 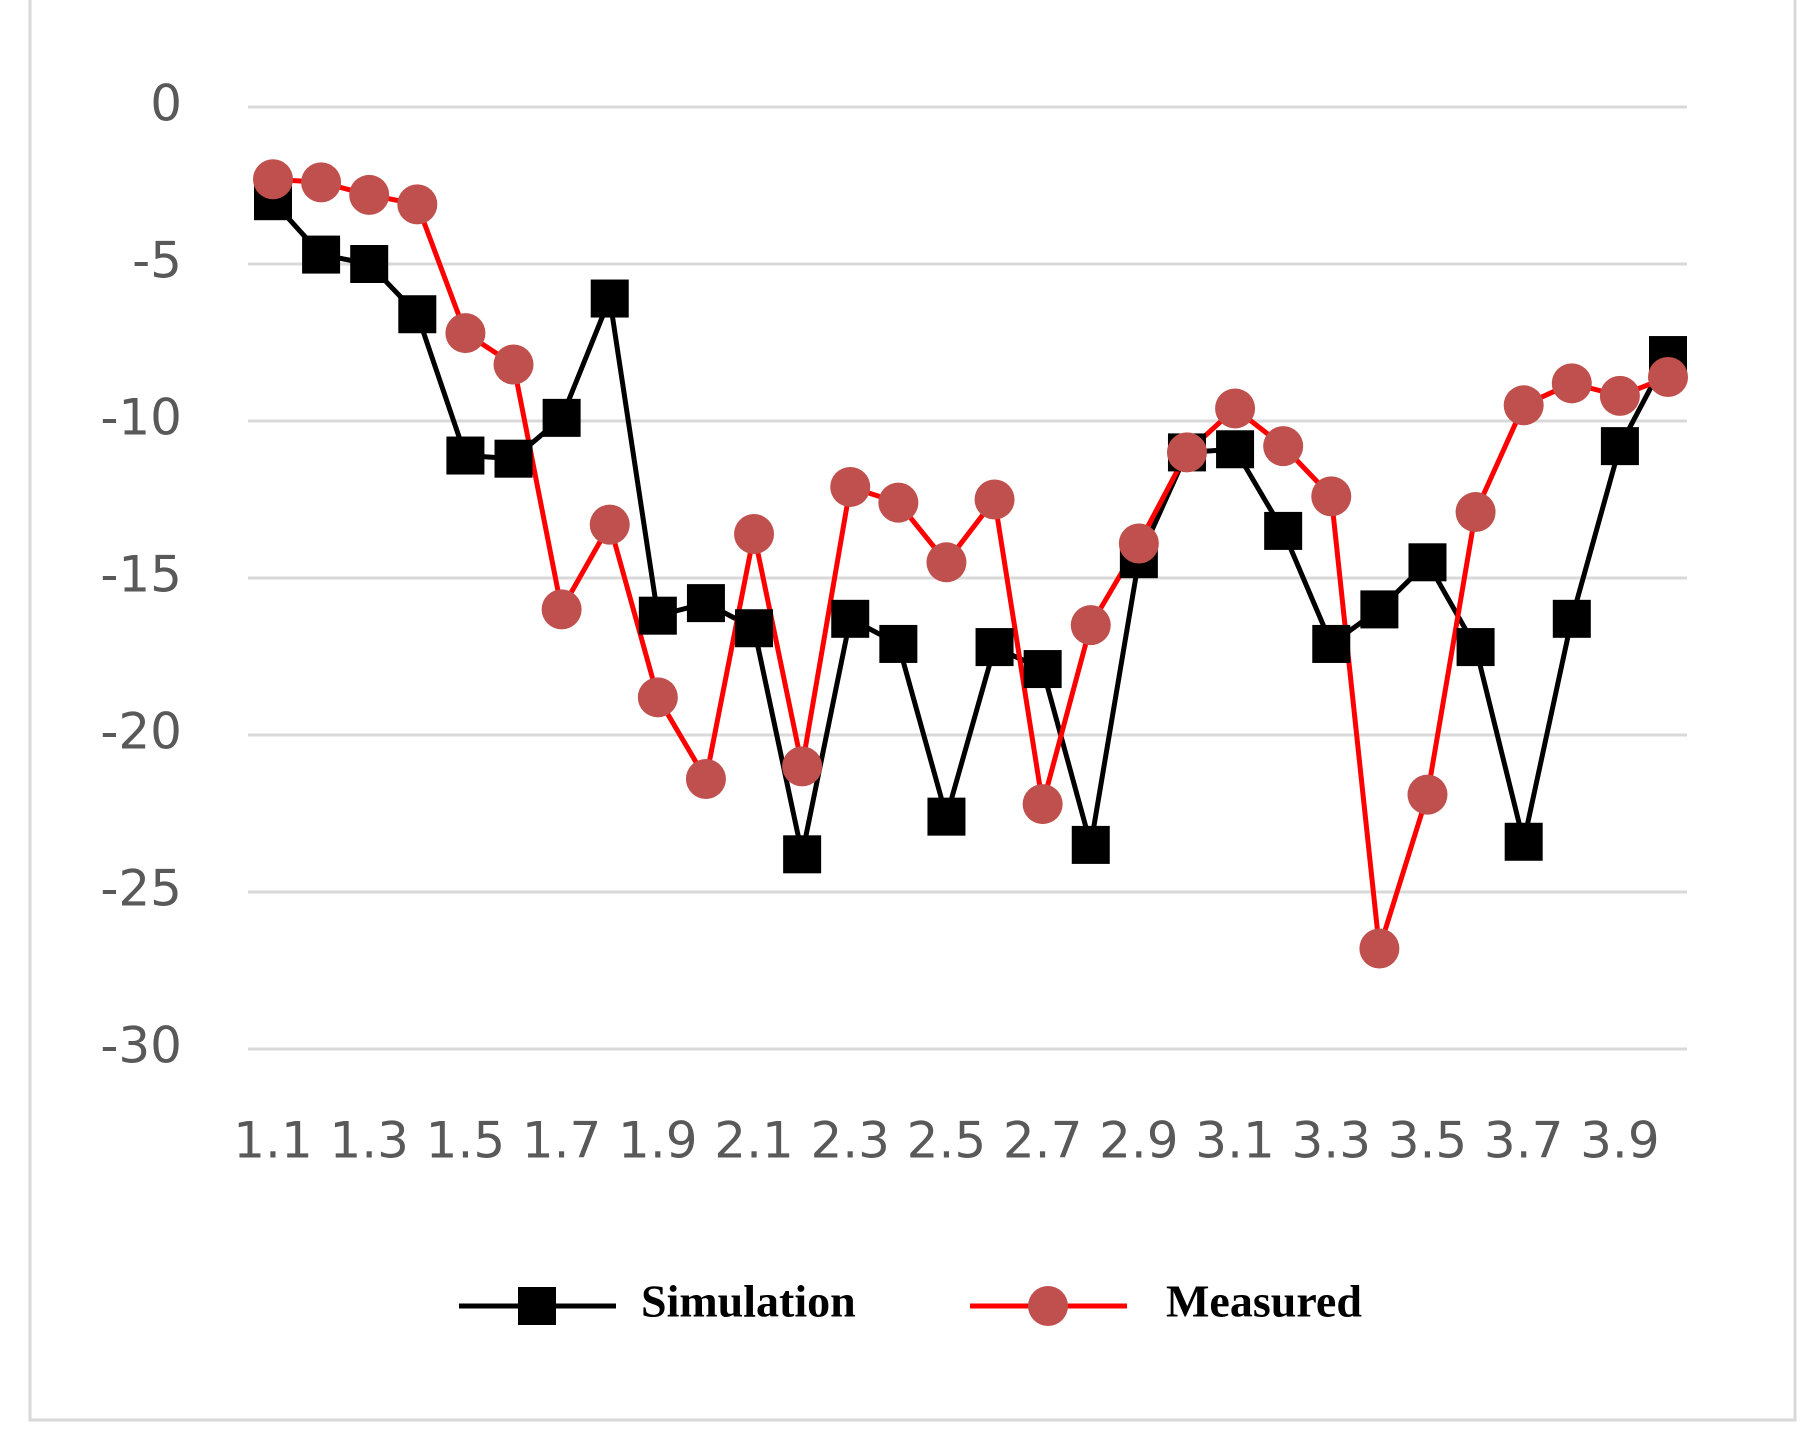 I want to click on legend-label: Measured, so click(x=1264, y=1301).